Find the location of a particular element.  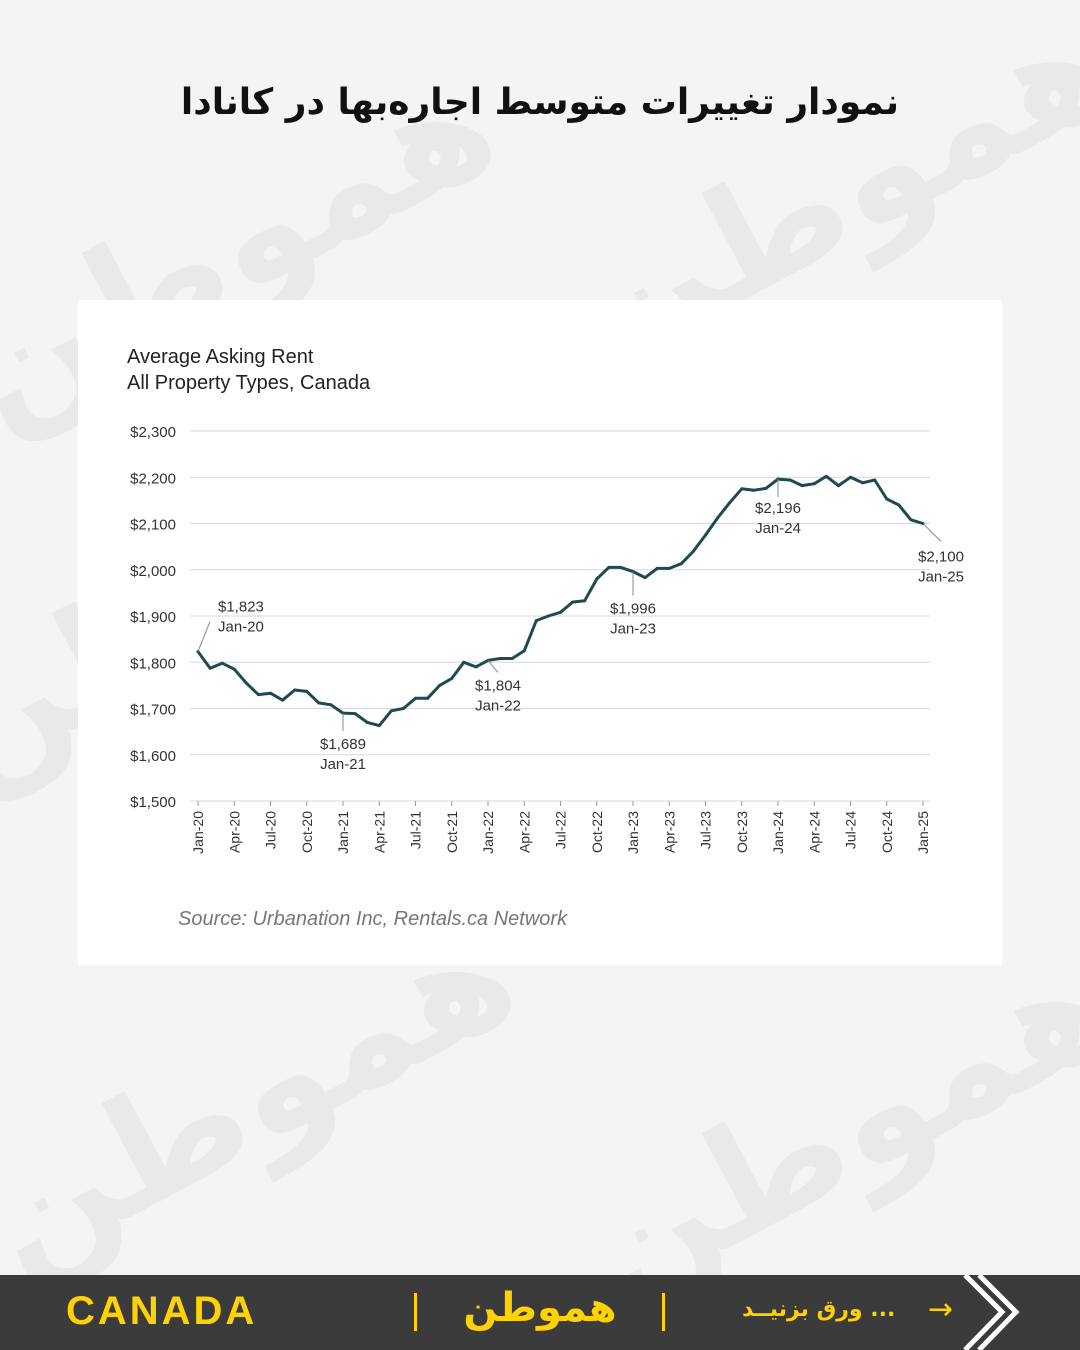

x-tick-label: Oct-20 is located at coordinates (307, 832).